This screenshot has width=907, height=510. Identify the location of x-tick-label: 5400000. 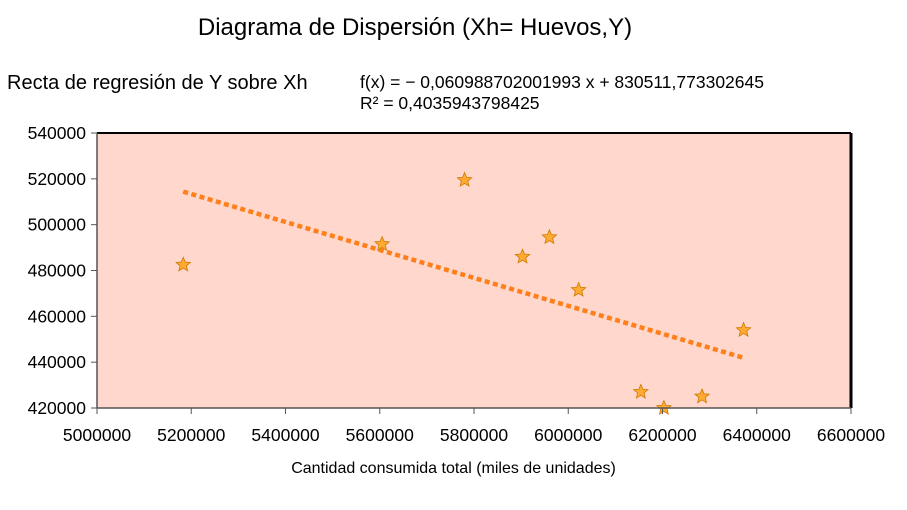
(285, 435).